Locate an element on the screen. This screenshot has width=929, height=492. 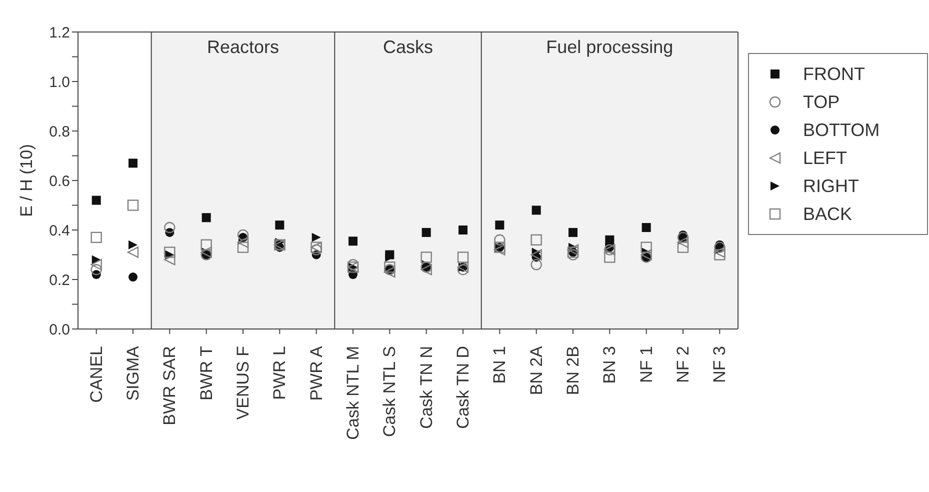
y-axis-title: E / H (10) is located at coordinates (26, 180).